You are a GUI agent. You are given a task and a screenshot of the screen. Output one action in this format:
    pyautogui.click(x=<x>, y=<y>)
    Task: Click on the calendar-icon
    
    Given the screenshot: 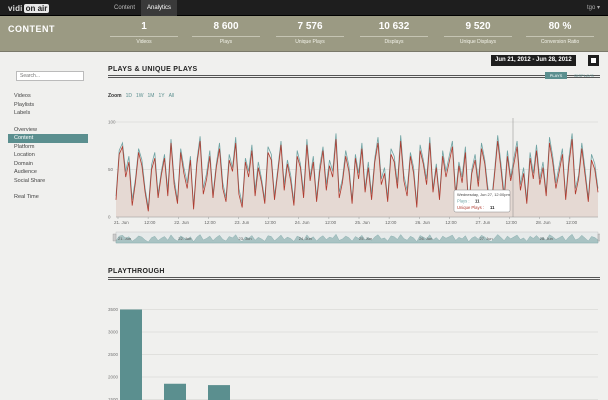 What is the action you would take?
    pyautogui.click(x=593, y=60)
    